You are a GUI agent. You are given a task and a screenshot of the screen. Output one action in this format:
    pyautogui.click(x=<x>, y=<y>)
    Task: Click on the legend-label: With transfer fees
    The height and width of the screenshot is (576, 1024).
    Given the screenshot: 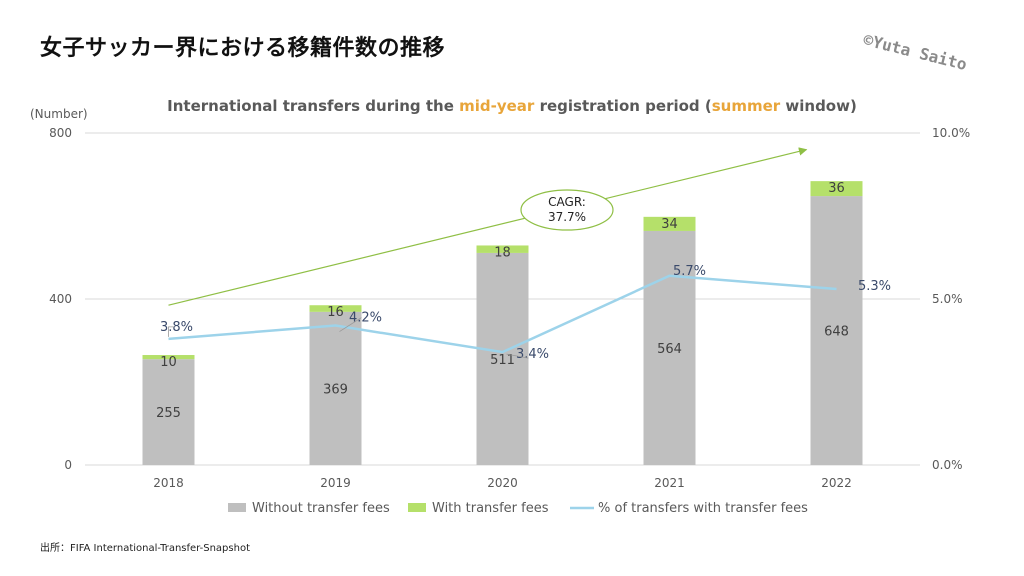 What is the action you would take?
    pyautogui.click(x=490, y=508)
    